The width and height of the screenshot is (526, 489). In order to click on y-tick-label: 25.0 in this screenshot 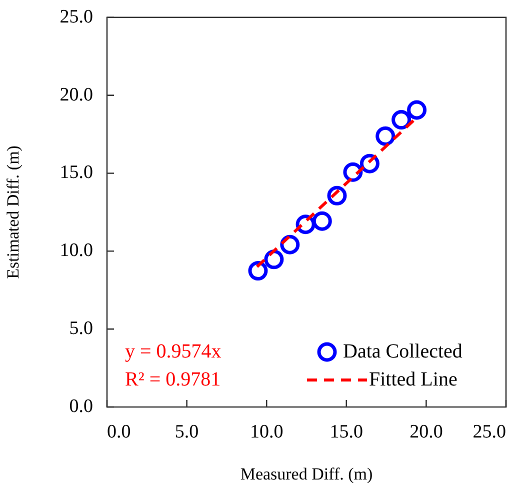, I will do `click(76, 17)`.